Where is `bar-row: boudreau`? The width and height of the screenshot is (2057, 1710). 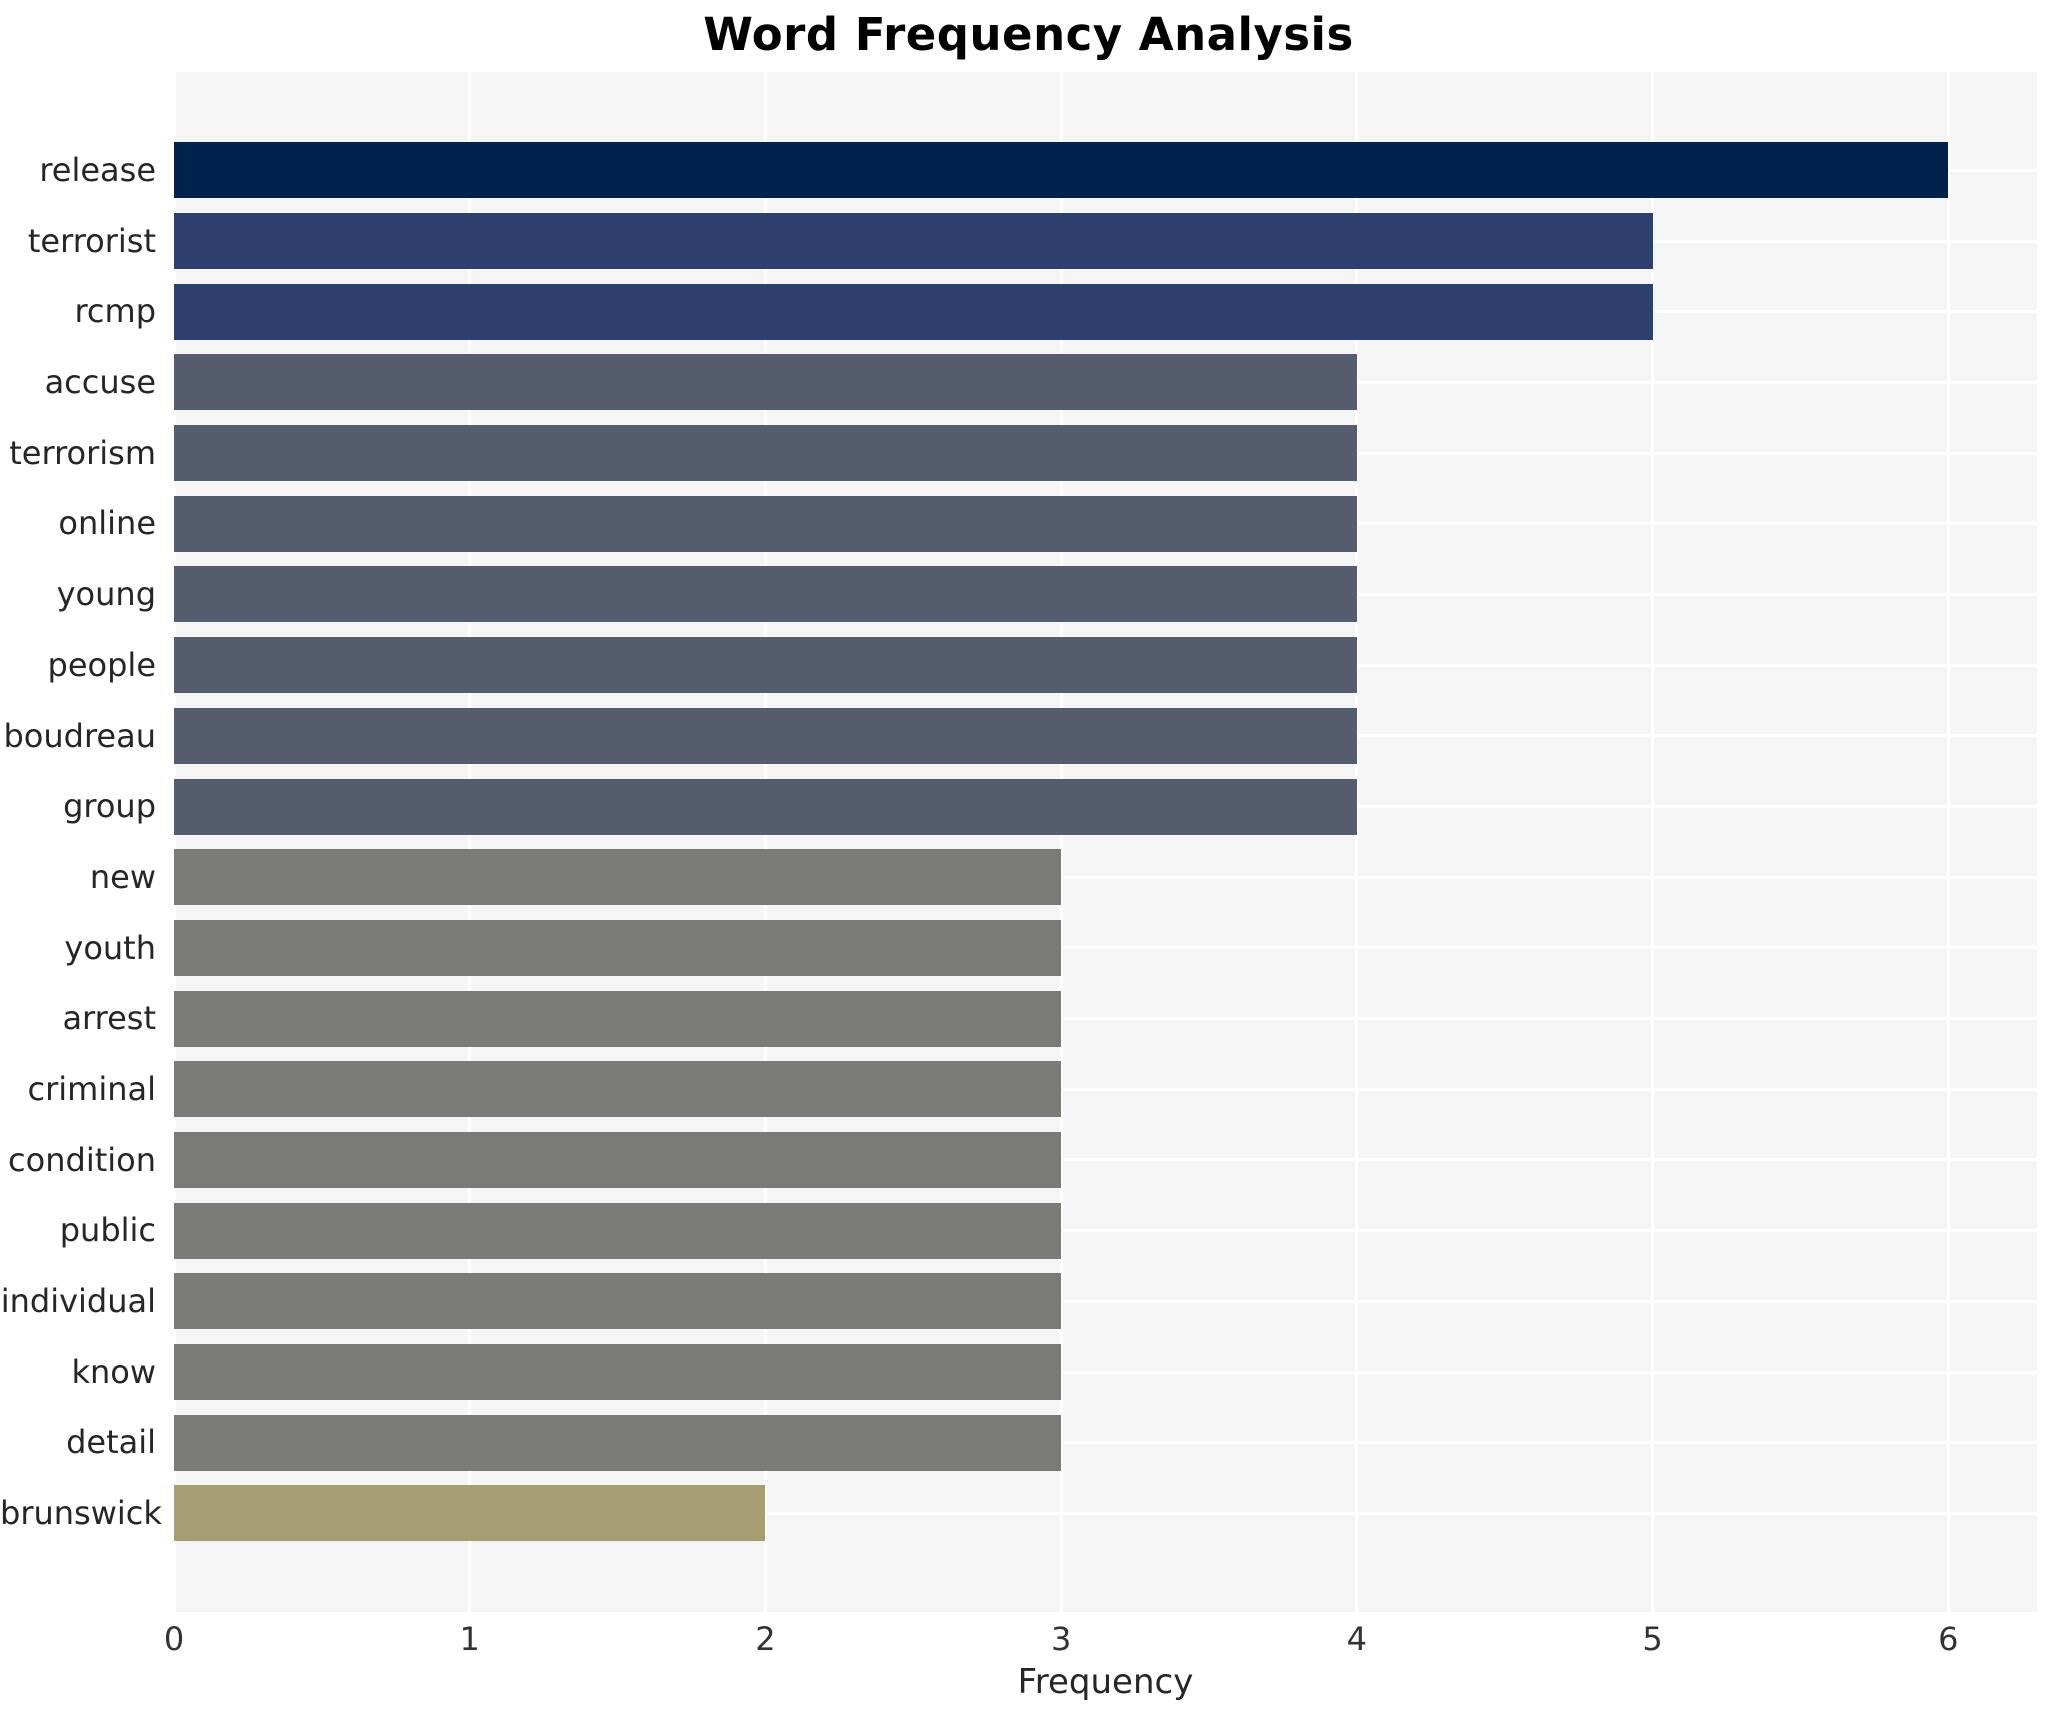
bar-row: boudreau is located at coordinates (1020, 736).